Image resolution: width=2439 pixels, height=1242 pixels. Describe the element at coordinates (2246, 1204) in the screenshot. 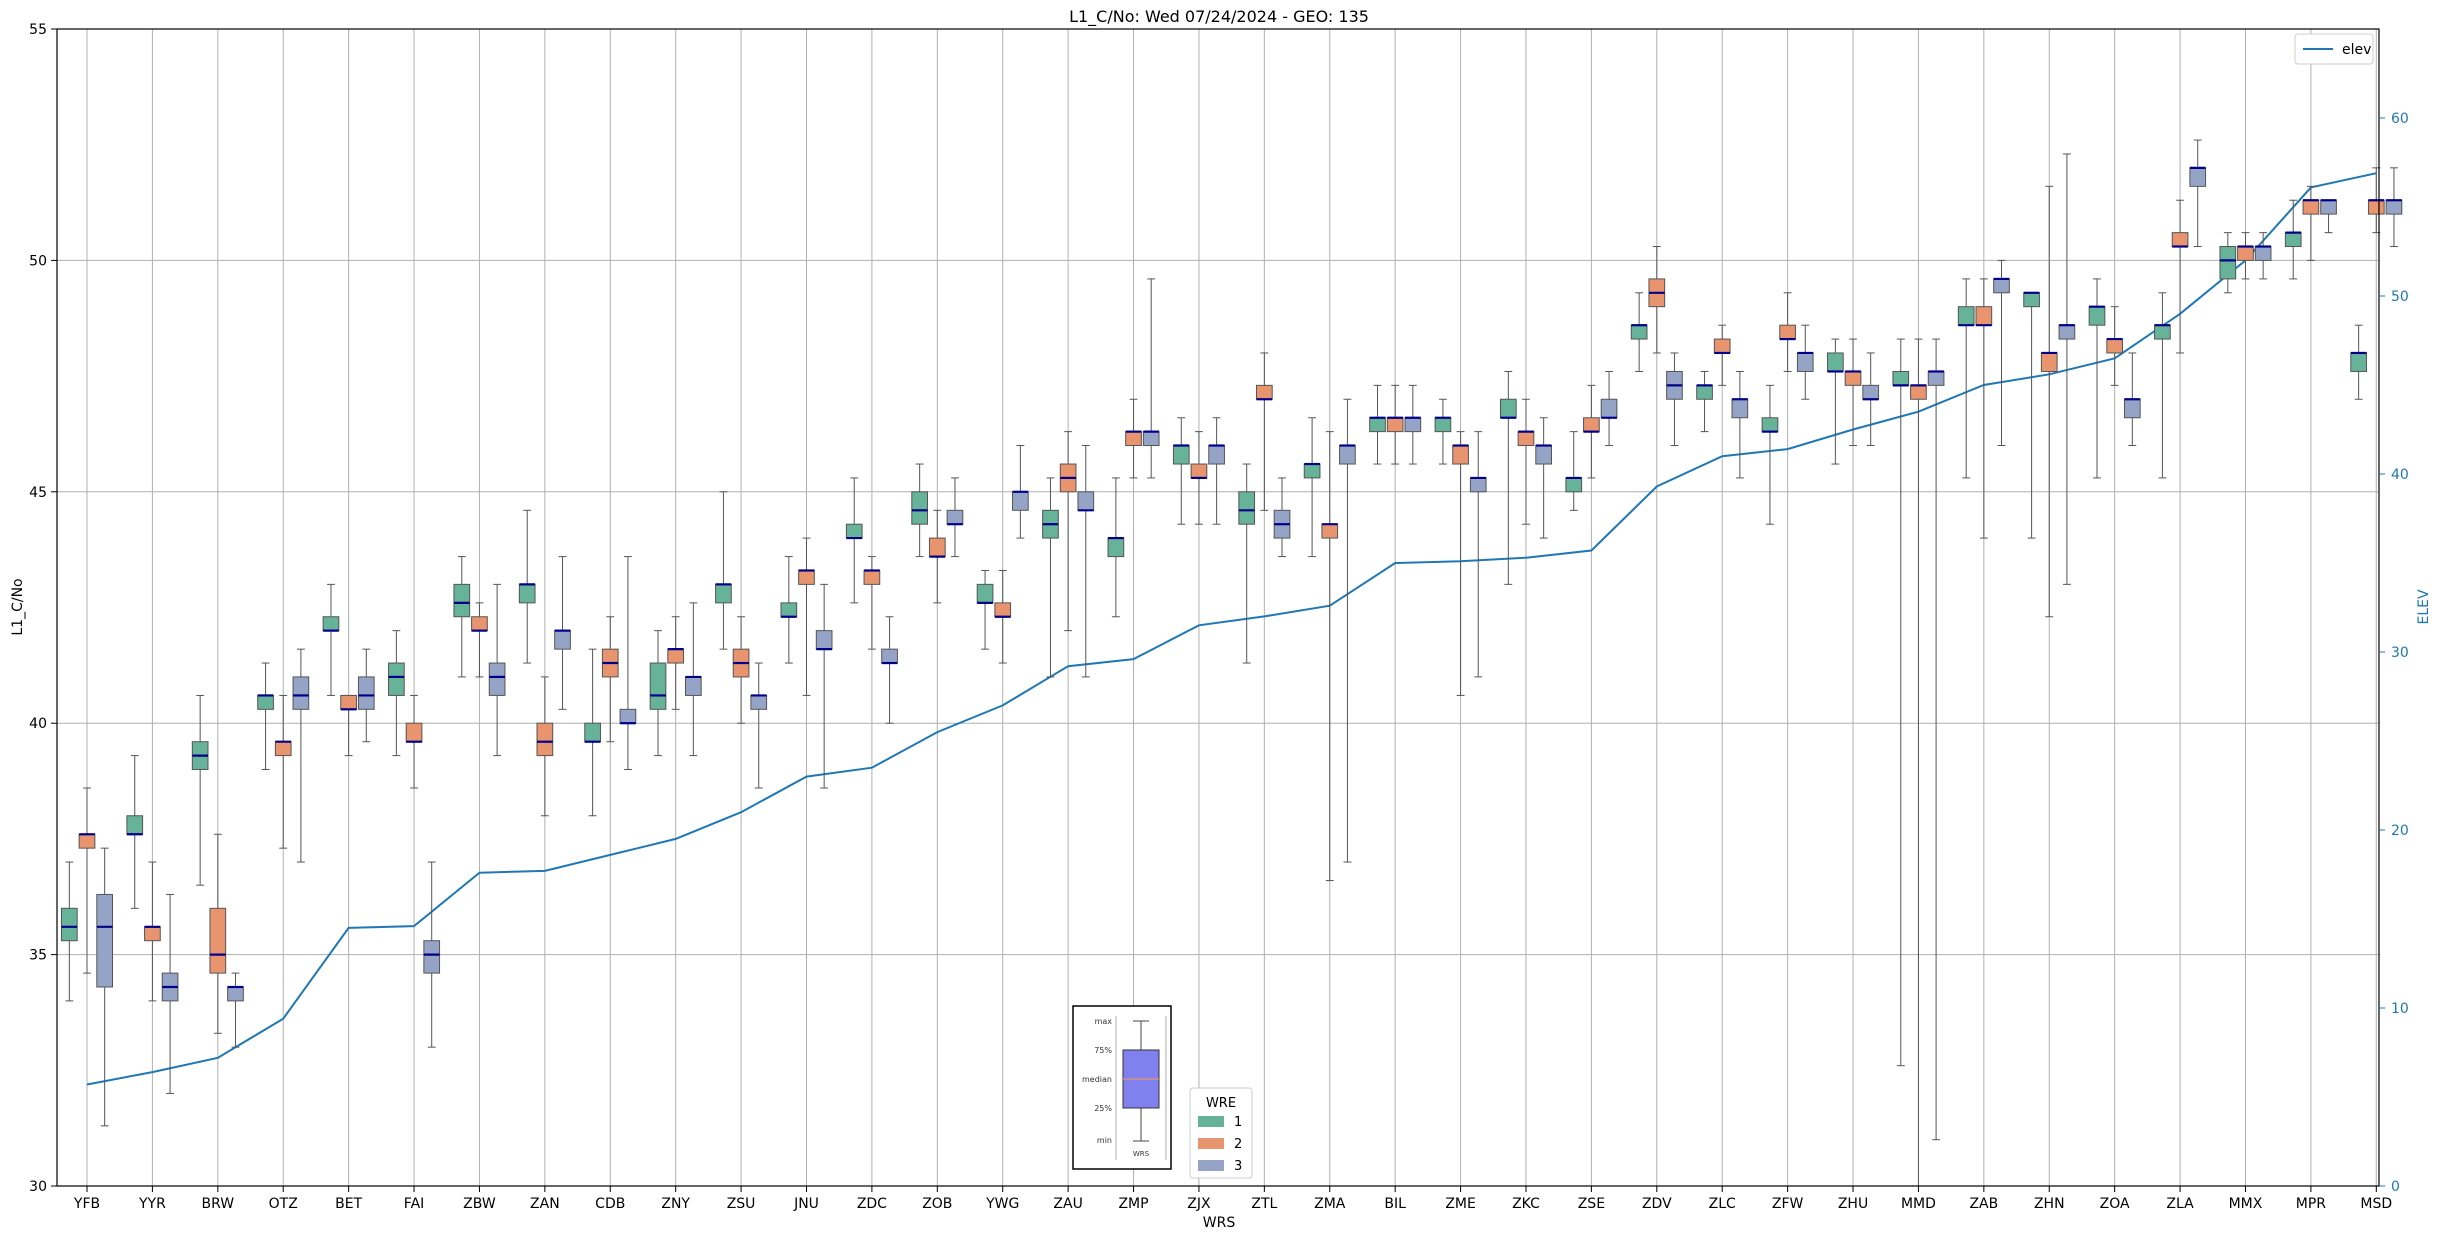

I see `x-tick-label: MMX` at that location.